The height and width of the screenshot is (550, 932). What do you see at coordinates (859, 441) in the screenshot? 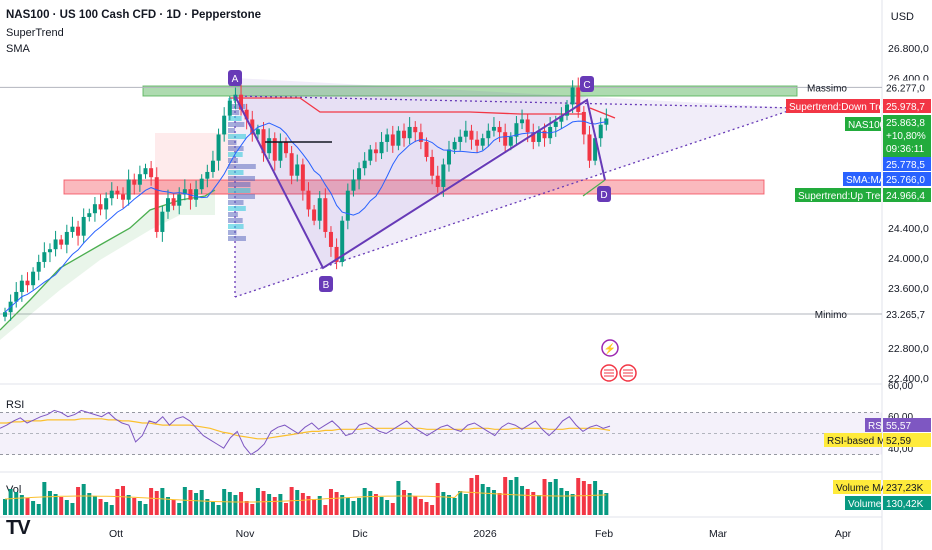
I see `rsi-ma-tag-label: RSI-based MA` at bounding box center [859, 441].